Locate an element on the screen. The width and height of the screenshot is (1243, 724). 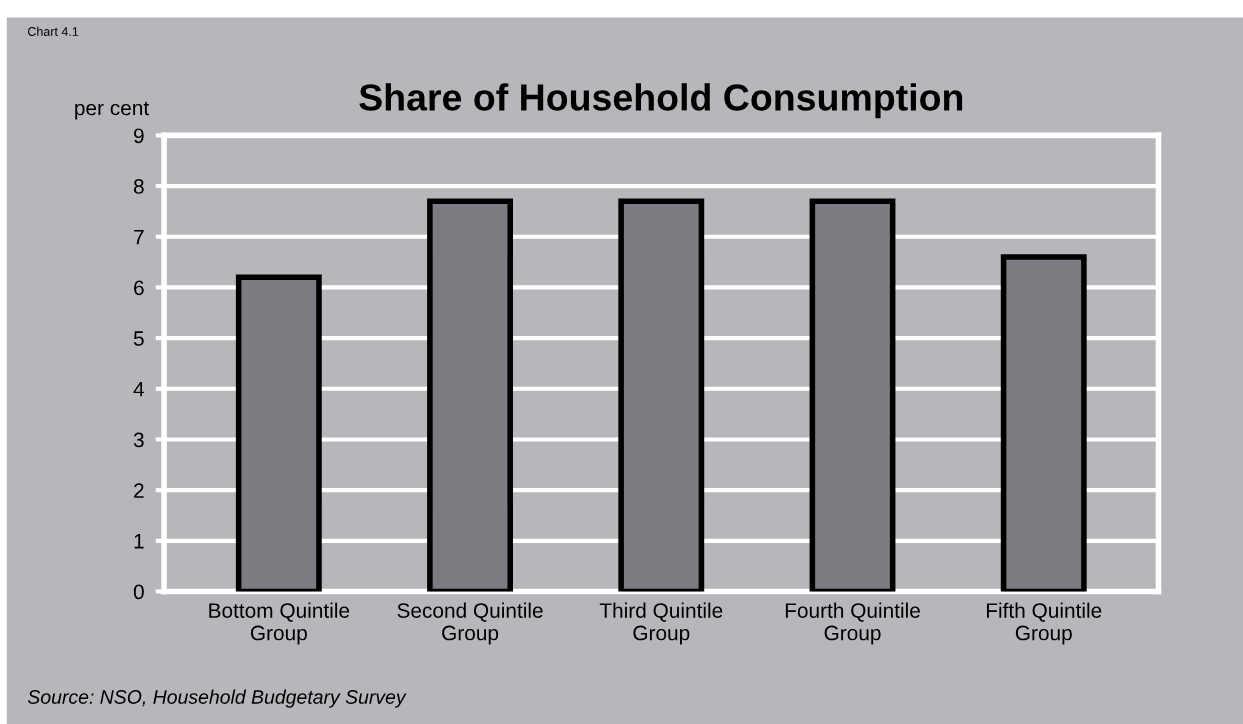
x-tick-label: Fourth Quintile Group is located at coordinates (852, 623).